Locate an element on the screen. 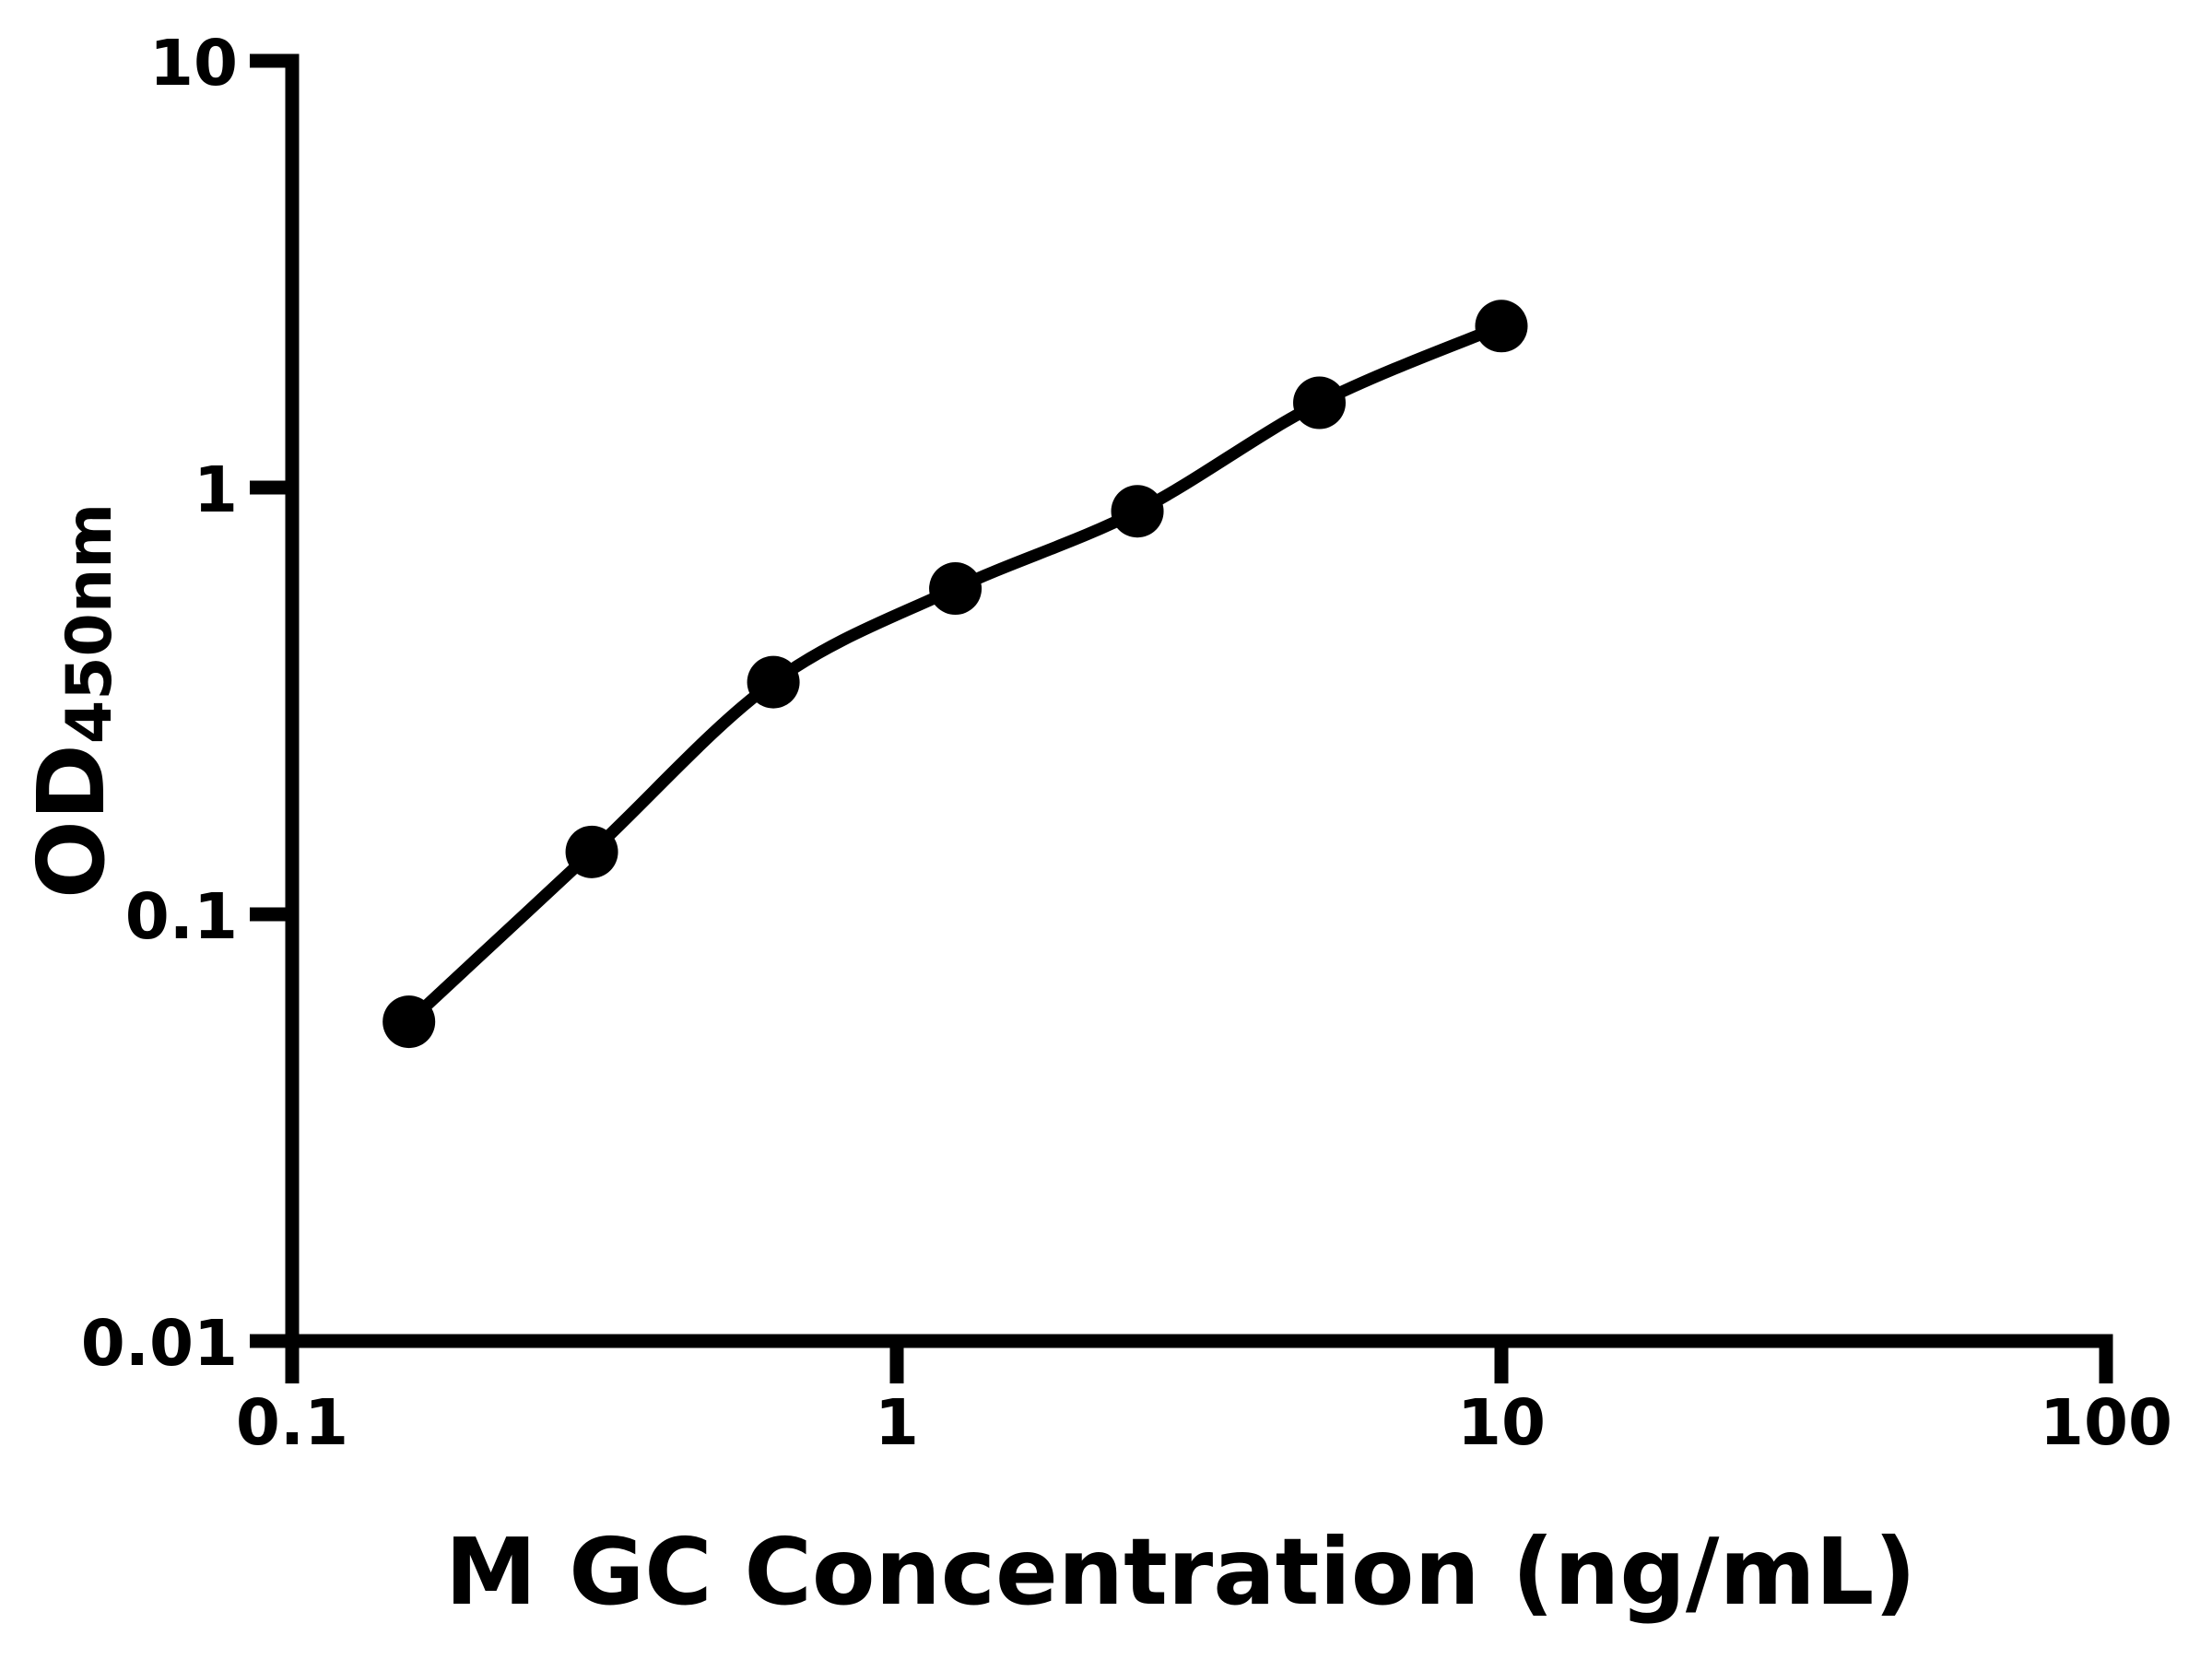  y-axis-title-main: OD is located at coordinates (71, 821).